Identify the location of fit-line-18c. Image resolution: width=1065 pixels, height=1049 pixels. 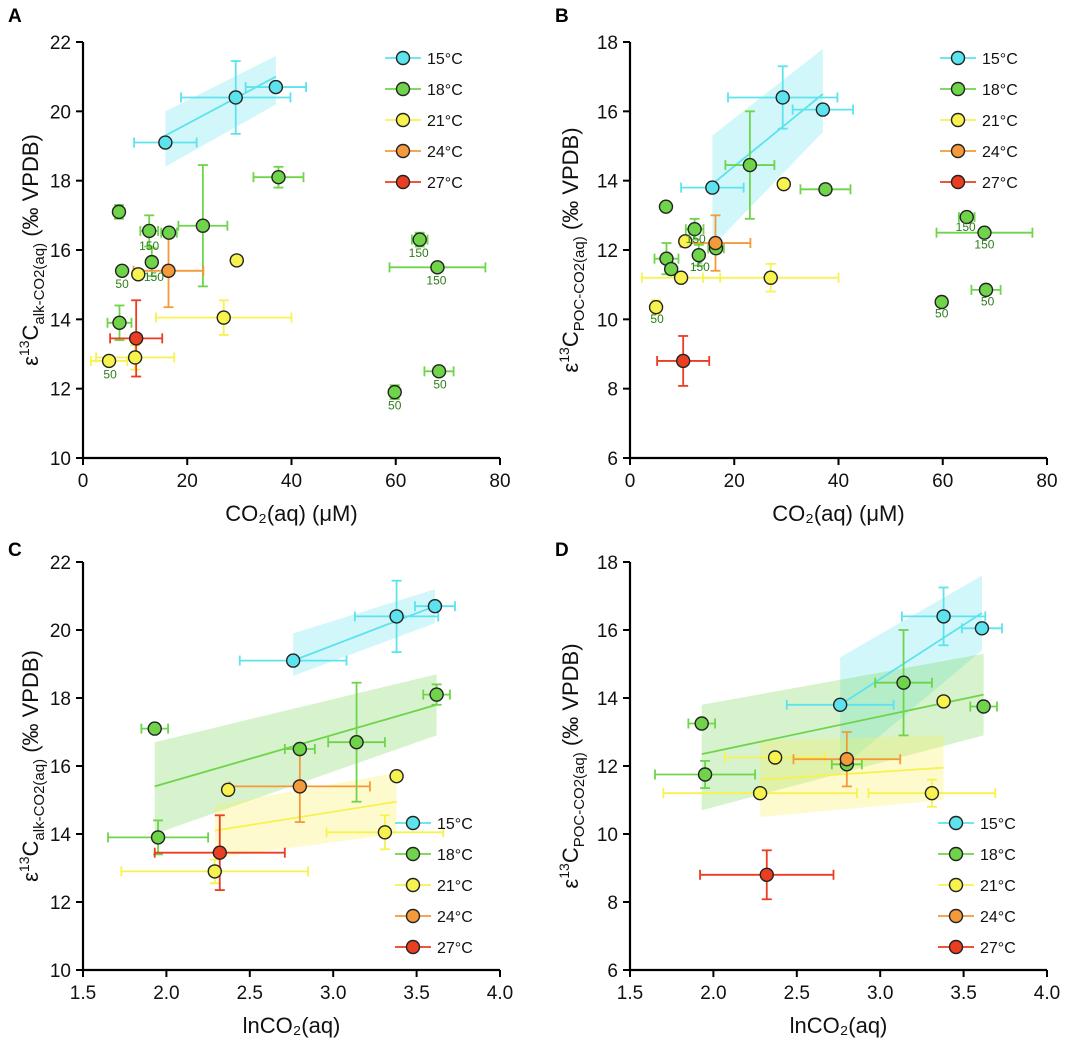
(842, 724).